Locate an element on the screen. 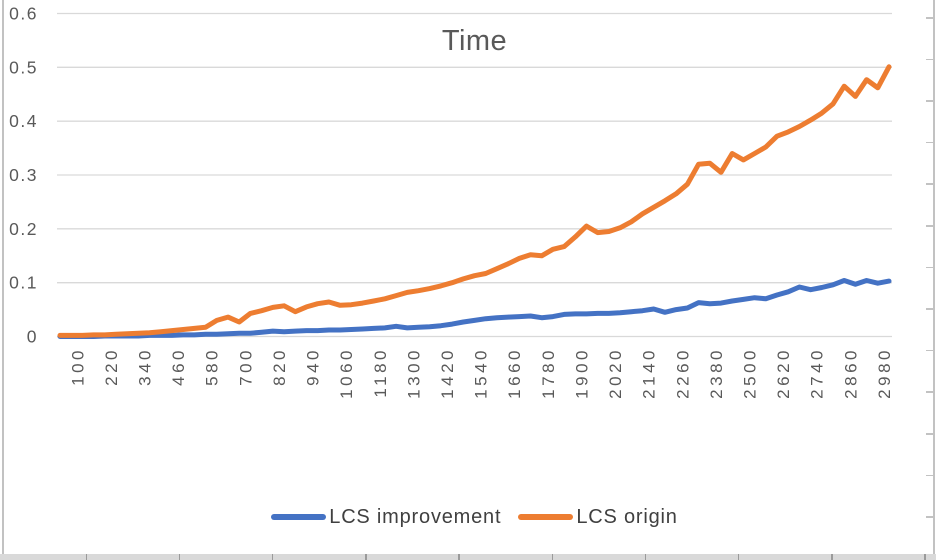 The height and width of the screenshot is (560, 936). x-axis-tick-label: 2620 is located at coordinates (783, 373).